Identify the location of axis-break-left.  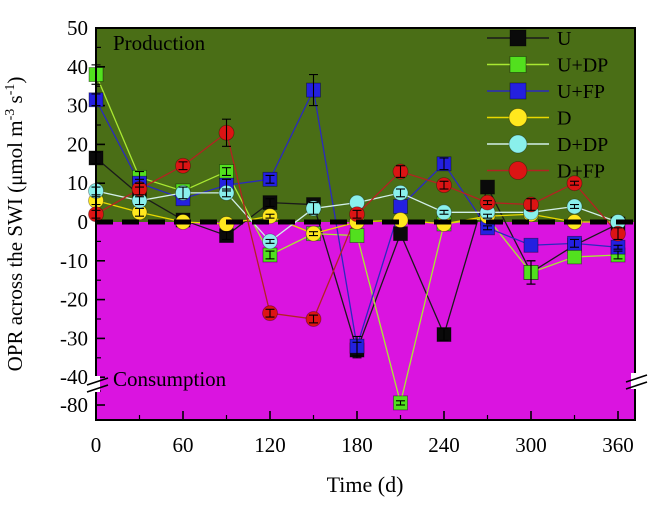
(97, 384).